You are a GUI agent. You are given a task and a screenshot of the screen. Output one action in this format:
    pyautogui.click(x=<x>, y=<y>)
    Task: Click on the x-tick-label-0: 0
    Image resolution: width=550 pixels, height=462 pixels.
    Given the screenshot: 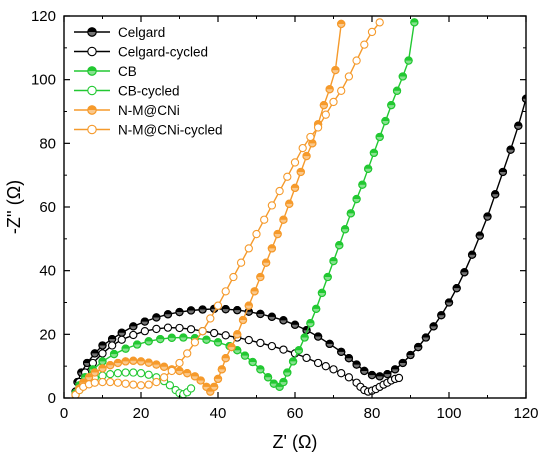 What is the action you would take?
    pyautogui.click(x=64, y=413)
    